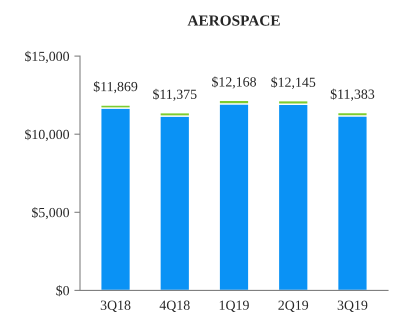 The height and width of the screenshot is (330, 400). What do you see at coordinates (63, 290) in the screenshot?
I see `y-tick-label: $0` at bounding box center [63, 290].